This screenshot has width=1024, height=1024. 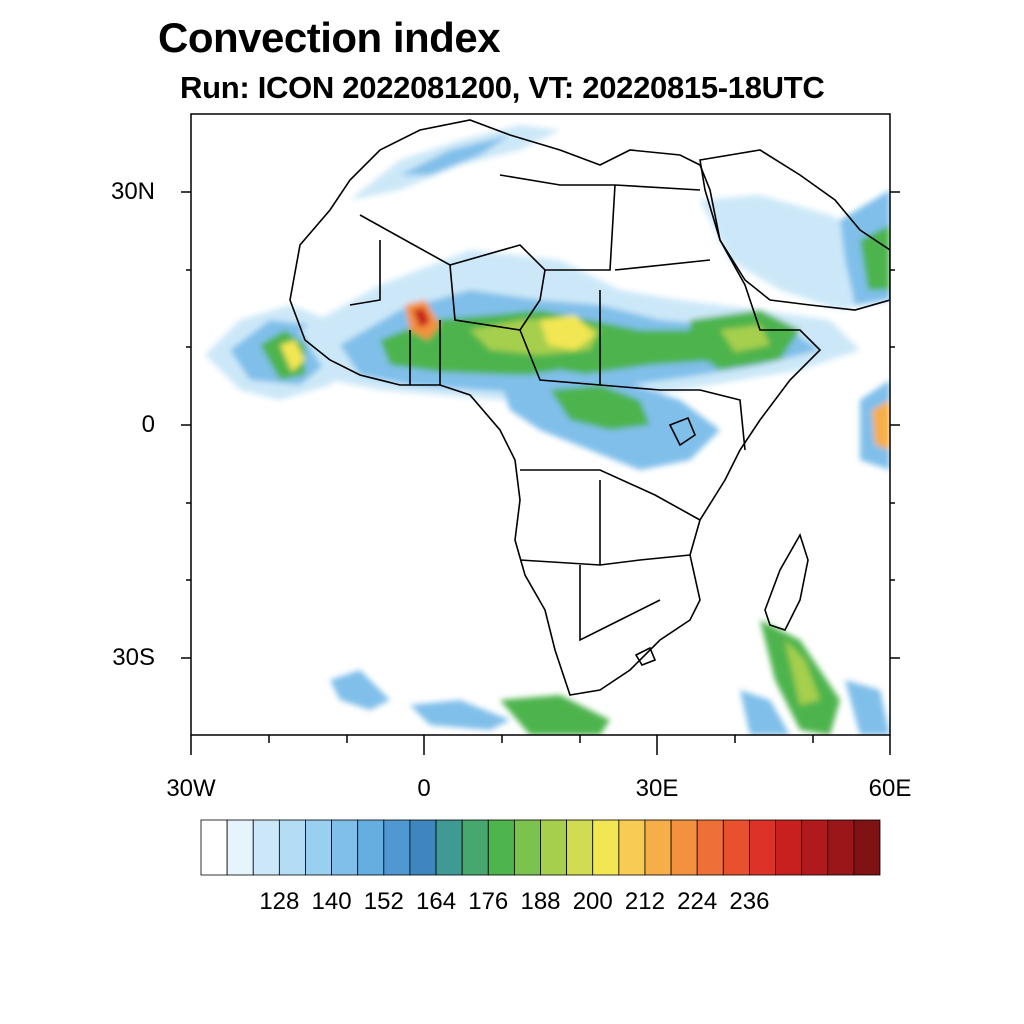 I want to click on colorbar-label-164: 164, so click(x=436, y=901).